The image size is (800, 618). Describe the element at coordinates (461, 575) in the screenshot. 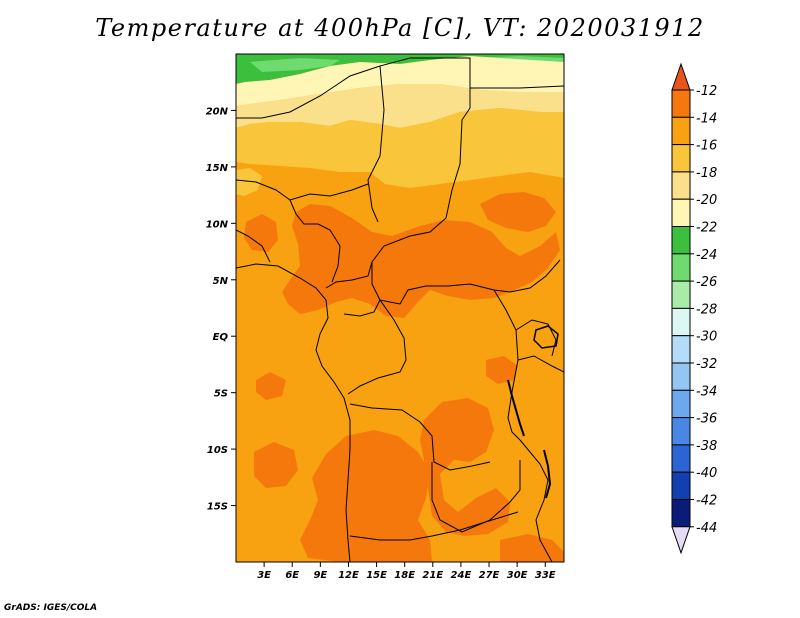

I see `lon-tick-label: 24E` at that location.